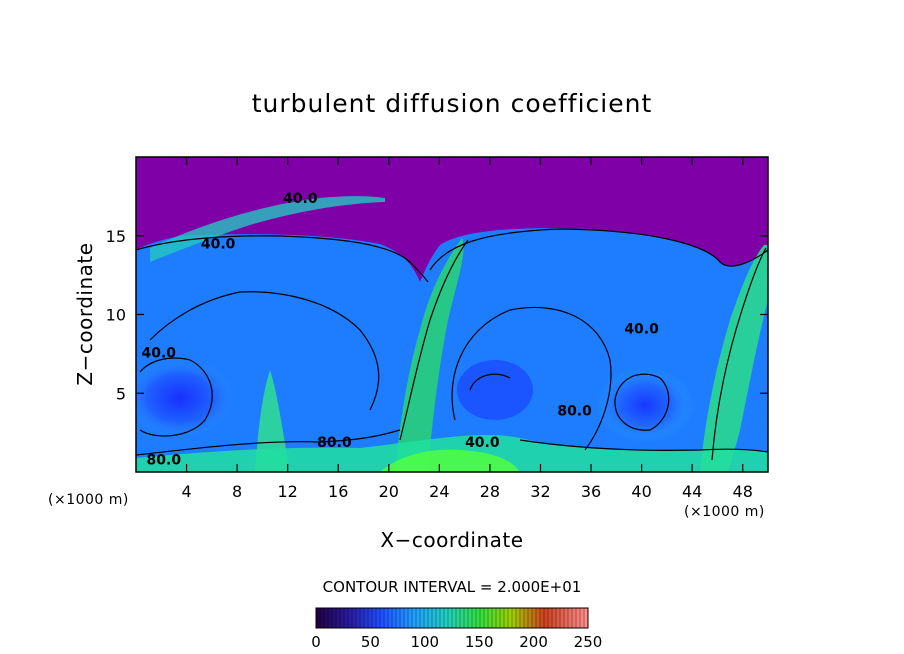  I want to click on stable-region, so click(452, 219).